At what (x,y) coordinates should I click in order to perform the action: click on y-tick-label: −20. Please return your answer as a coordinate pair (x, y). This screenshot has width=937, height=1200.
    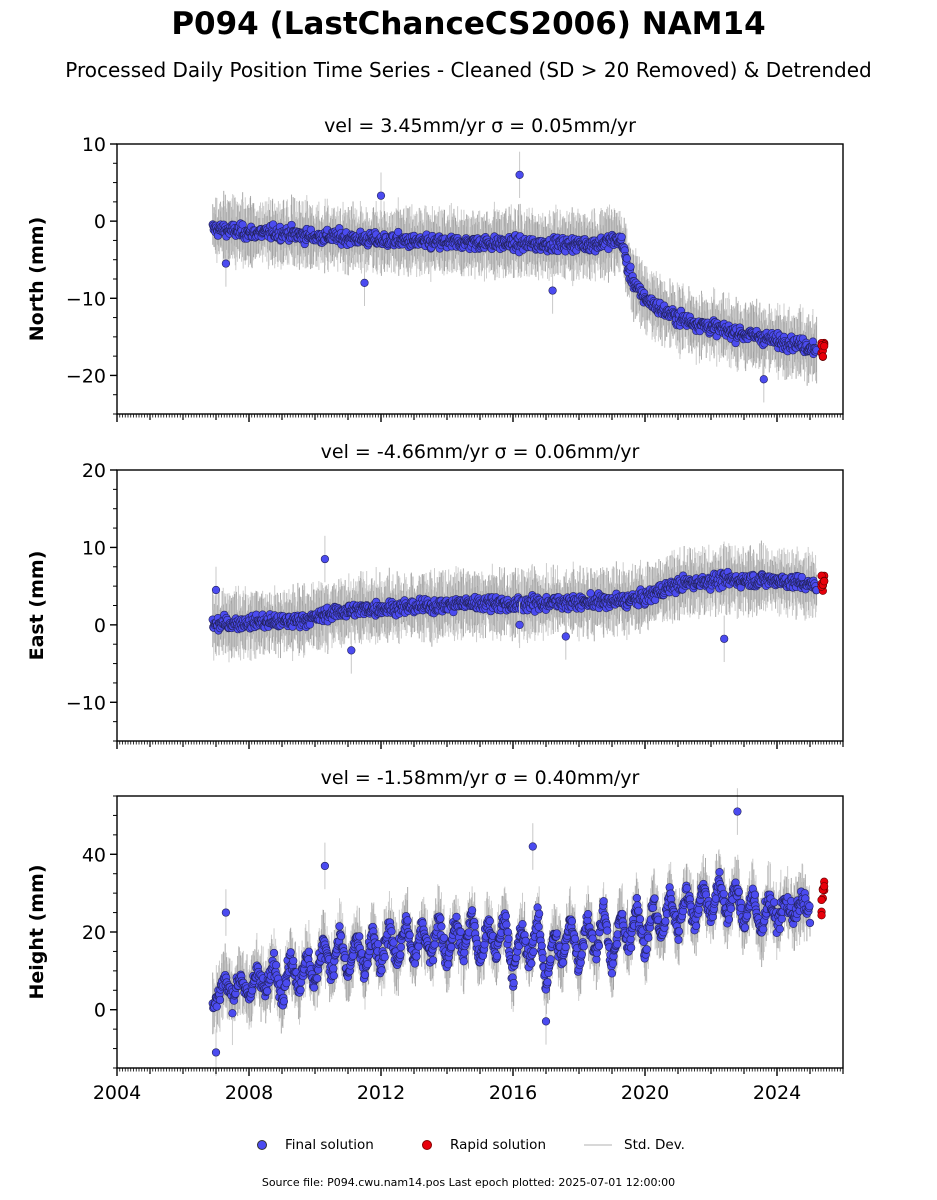
    Looking at the image, I should click on (86, 376).